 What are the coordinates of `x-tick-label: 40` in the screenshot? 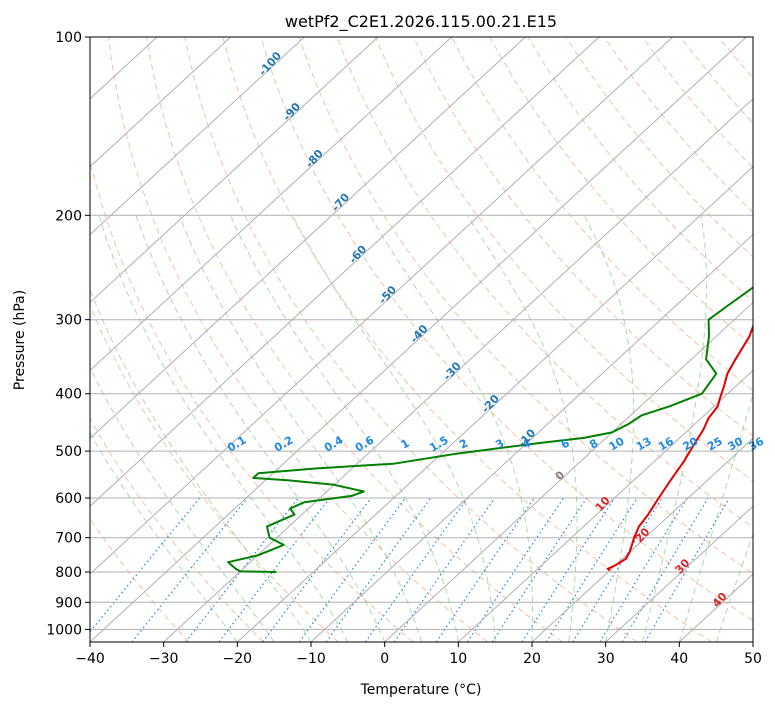 It's located at (679, 659).